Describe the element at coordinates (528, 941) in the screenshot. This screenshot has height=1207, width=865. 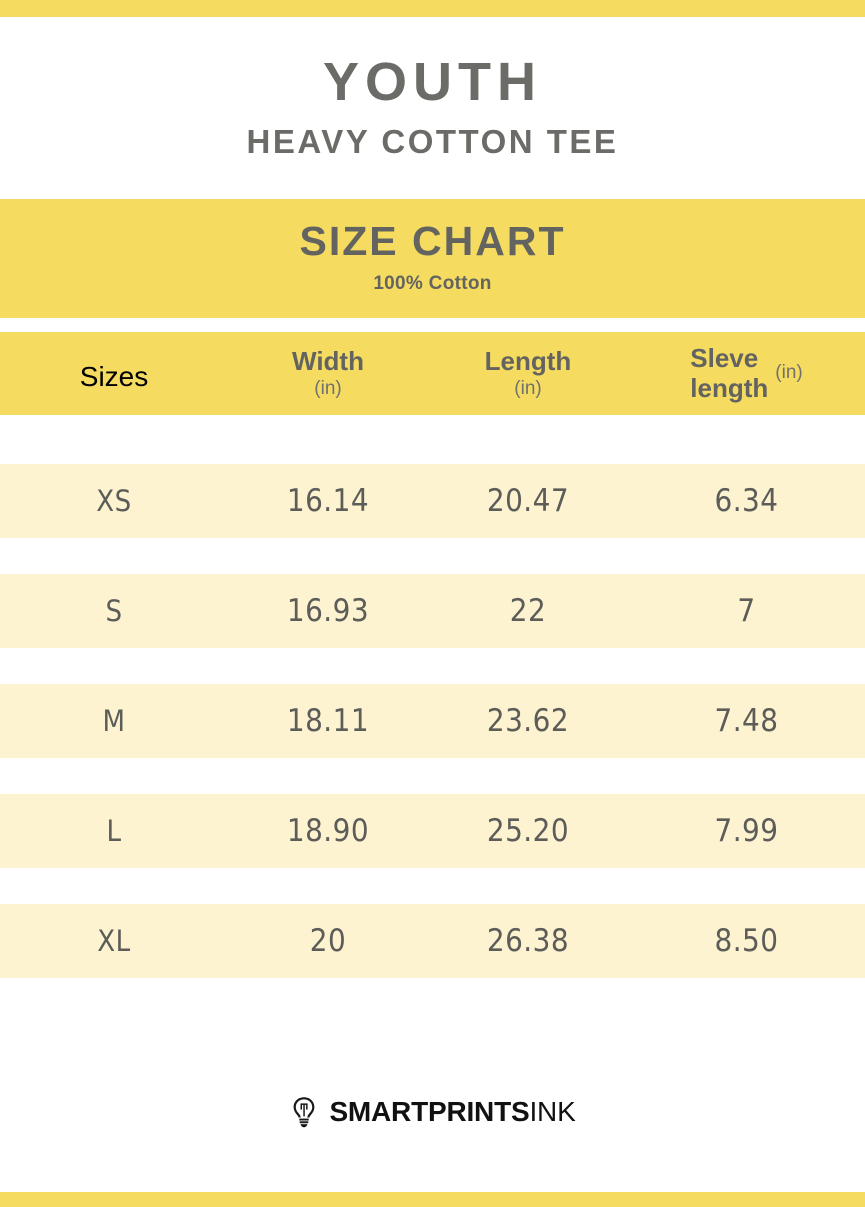
I see `cell-length: 26.38` at that location.